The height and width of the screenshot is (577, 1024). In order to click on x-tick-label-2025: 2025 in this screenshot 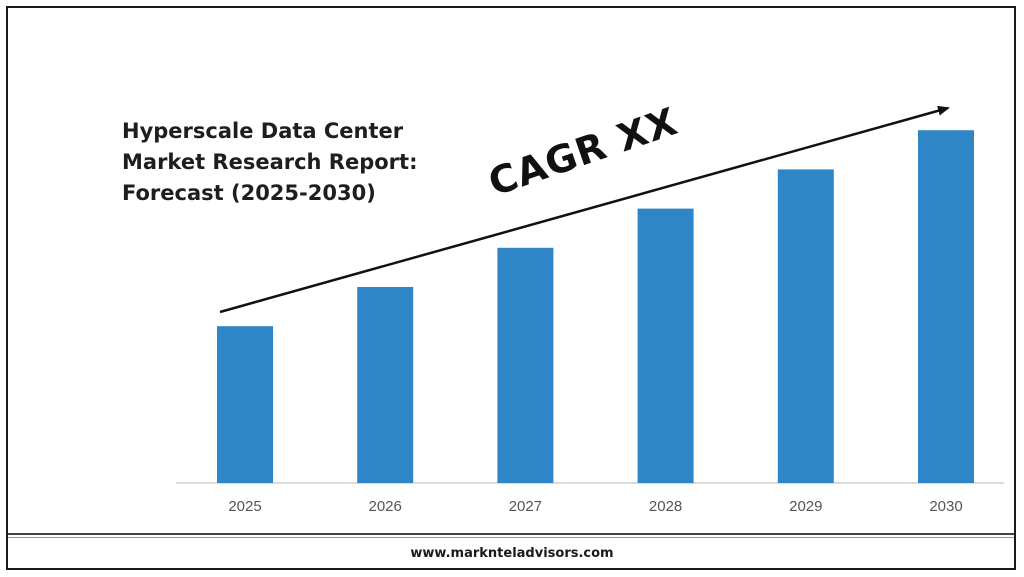, I will do `click(244, 506)`.